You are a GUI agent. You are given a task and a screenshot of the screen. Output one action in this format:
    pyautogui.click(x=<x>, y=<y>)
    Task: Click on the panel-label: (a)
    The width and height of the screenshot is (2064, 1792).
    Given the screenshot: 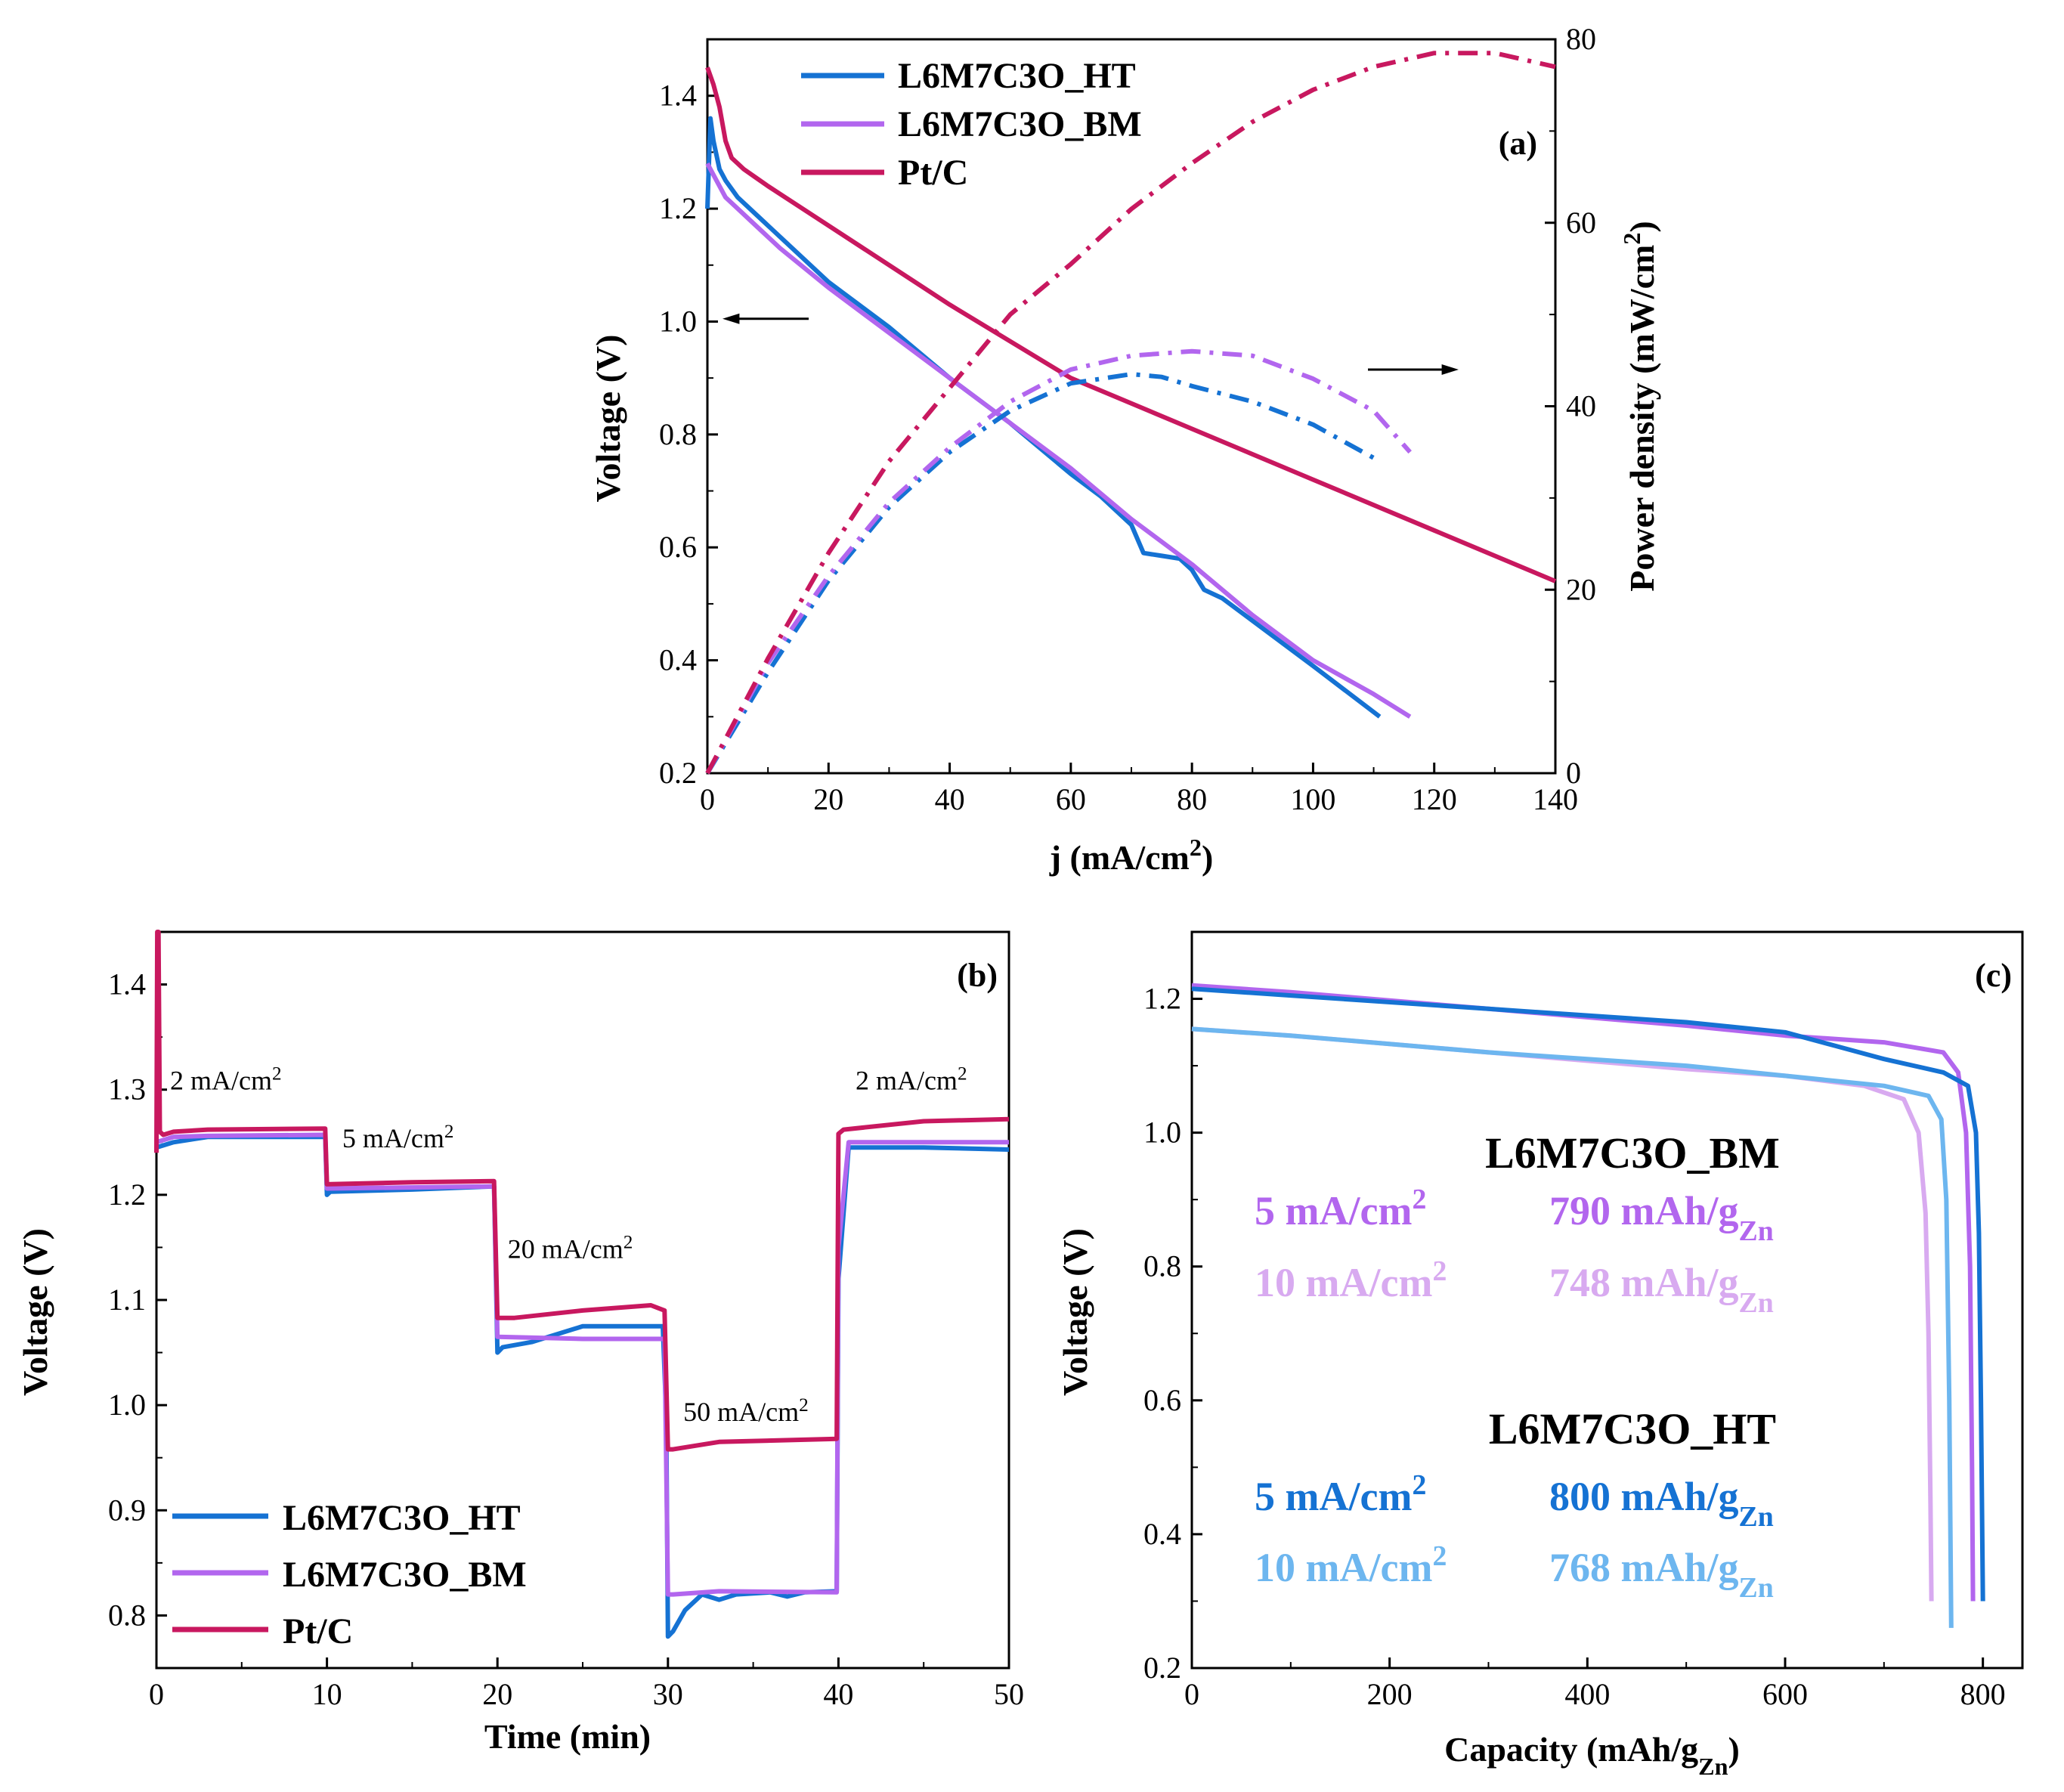 What is the action you would take?
    pyautogui.click(x=1518, y=143)
    